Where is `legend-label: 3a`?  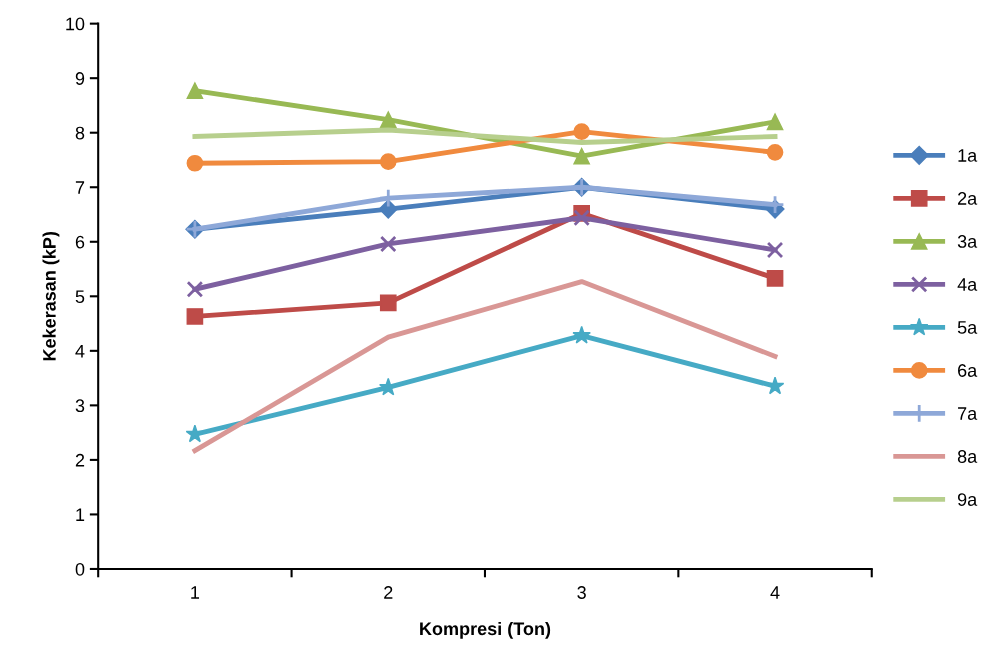 legend-label: 3a is located at coordinates (967, 241).